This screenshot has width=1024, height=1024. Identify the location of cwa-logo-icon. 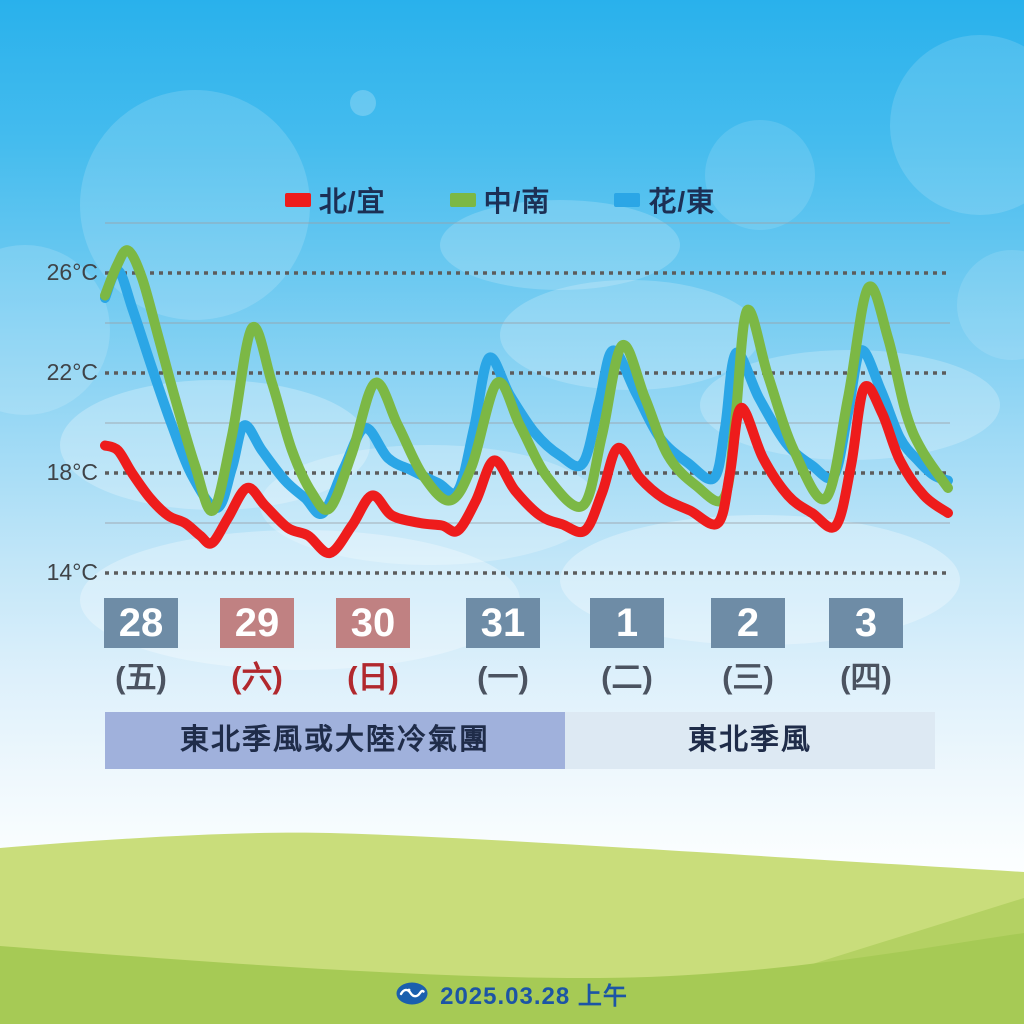
(412, 993).